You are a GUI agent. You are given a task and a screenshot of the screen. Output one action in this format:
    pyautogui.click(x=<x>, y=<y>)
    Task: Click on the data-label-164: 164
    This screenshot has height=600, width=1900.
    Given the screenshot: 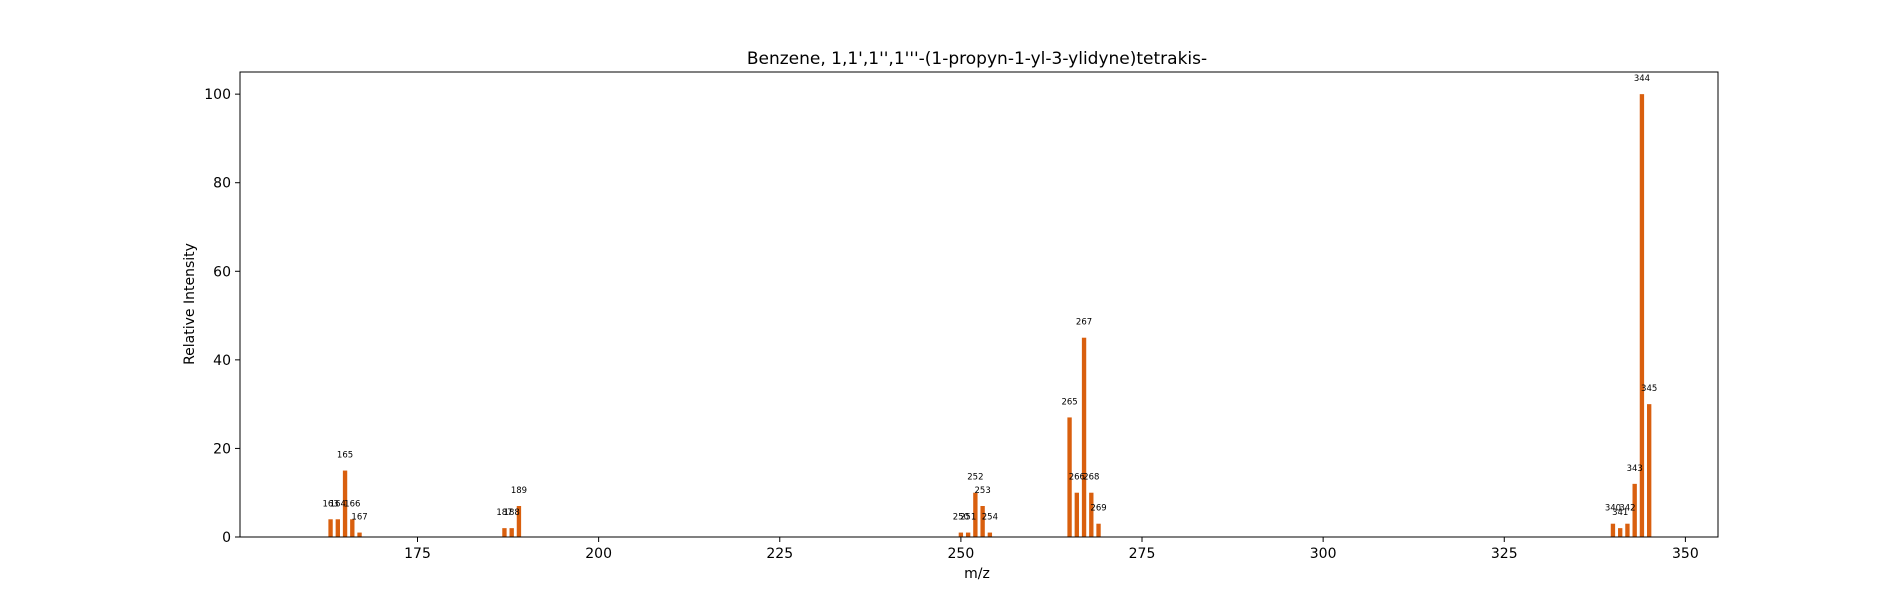 What is the action you would take?
    pyautogui.click(x=338, y=504)
    